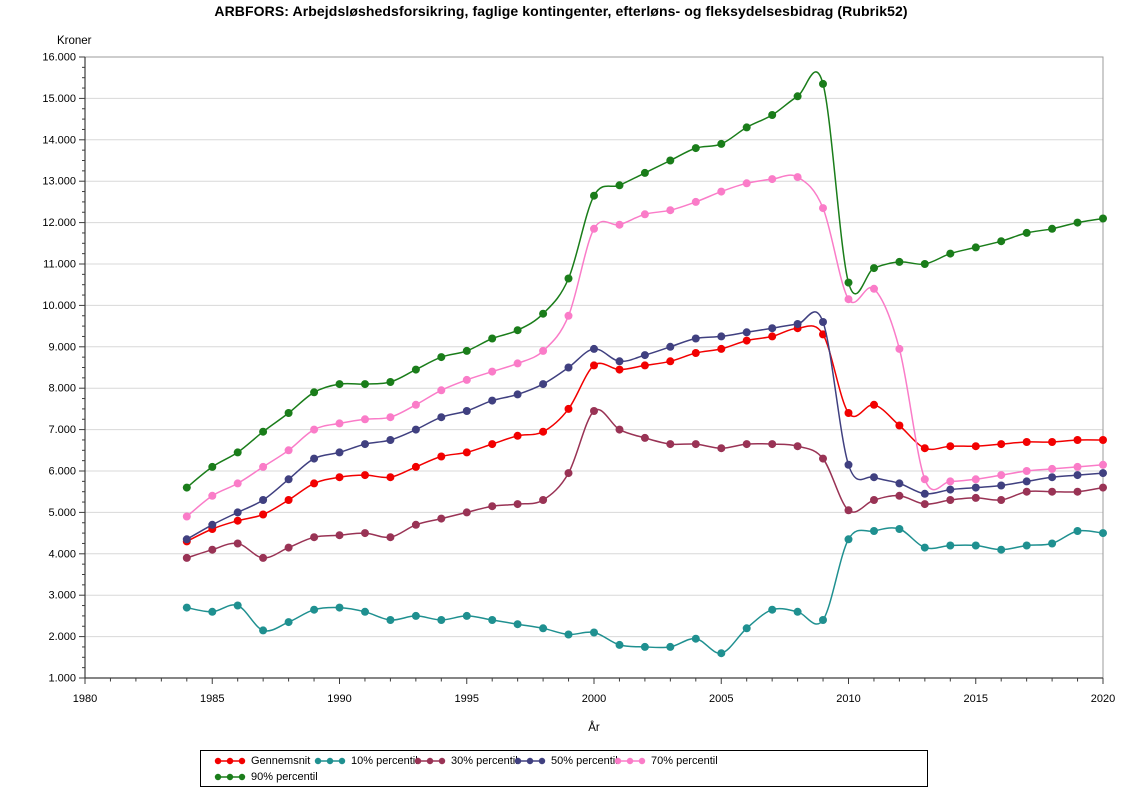 The height and width of the screenshot is (793, 1122). What do you see at coordinates (62, 596) in the screenshot?
I see `y-tick-label: 3.000` at bounding box center [62, 596].